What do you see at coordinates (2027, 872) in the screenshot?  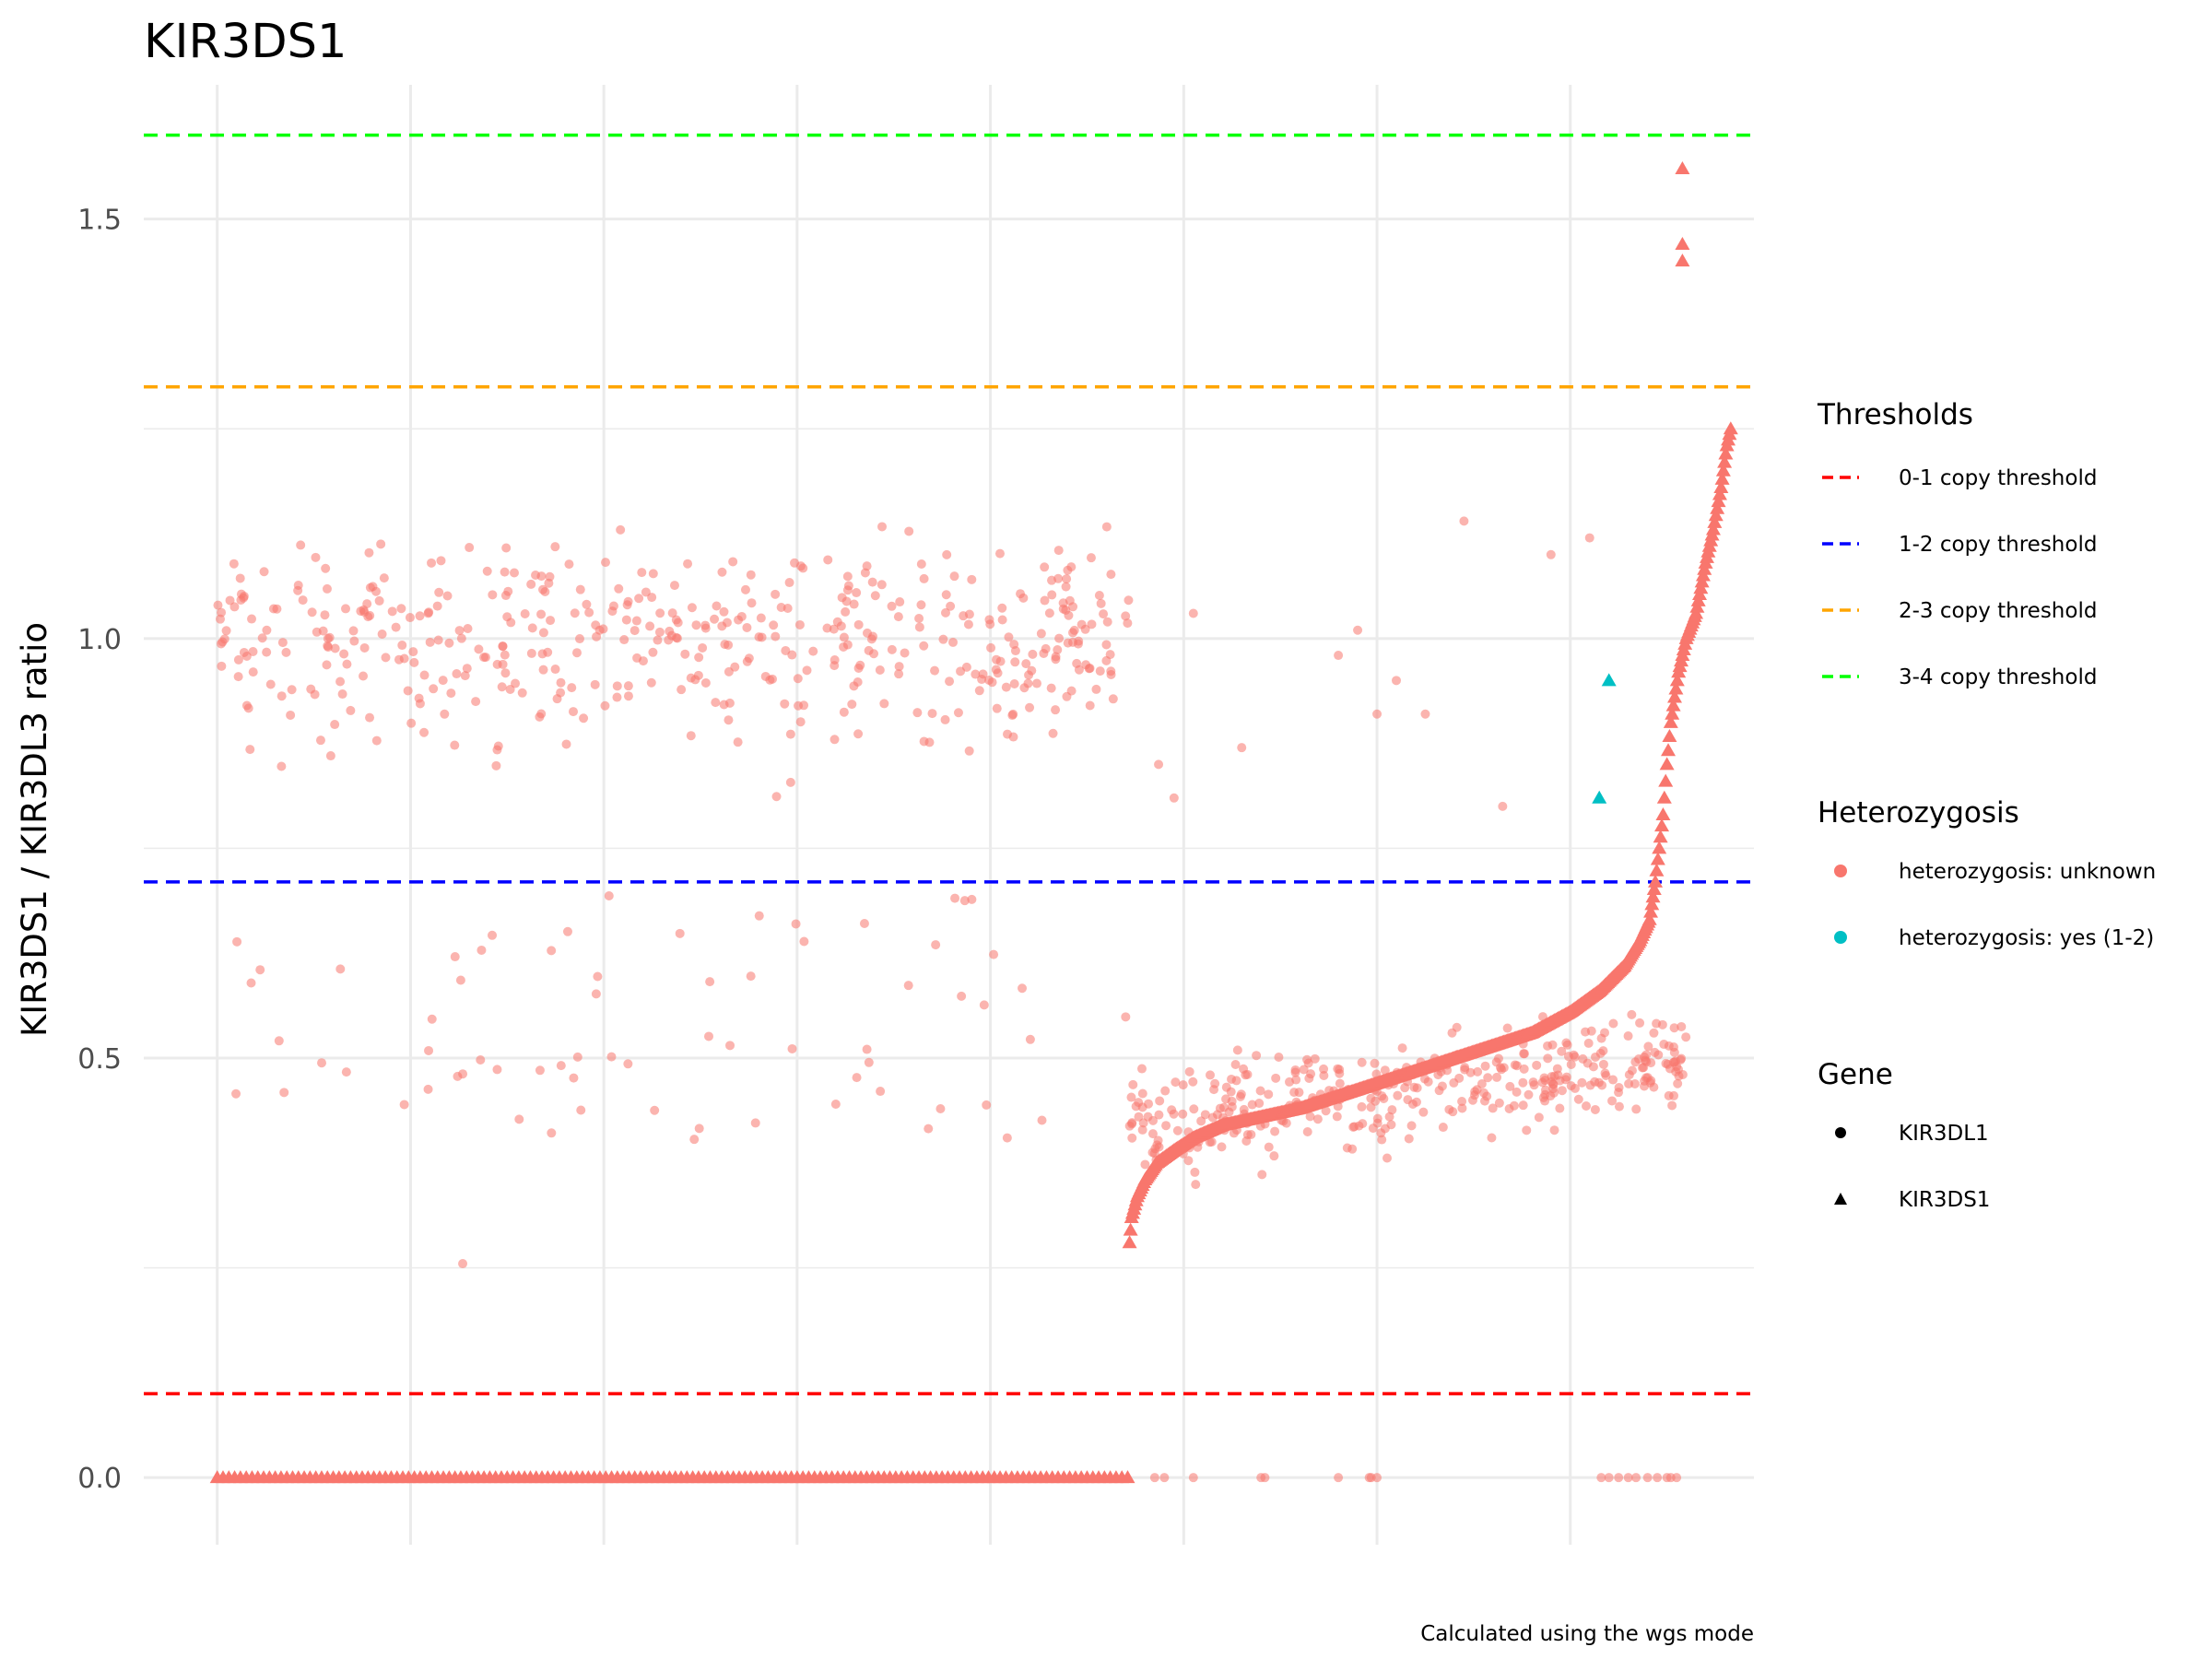 I see `legend-label: heterozygosis: unknown` at bounding box center [2027, 872].